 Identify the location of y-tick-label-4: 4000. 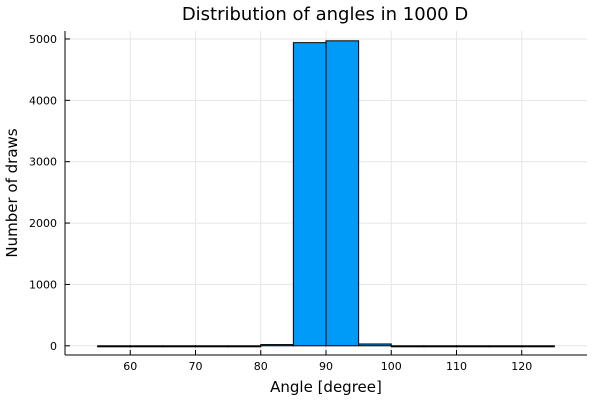
(43, 100).